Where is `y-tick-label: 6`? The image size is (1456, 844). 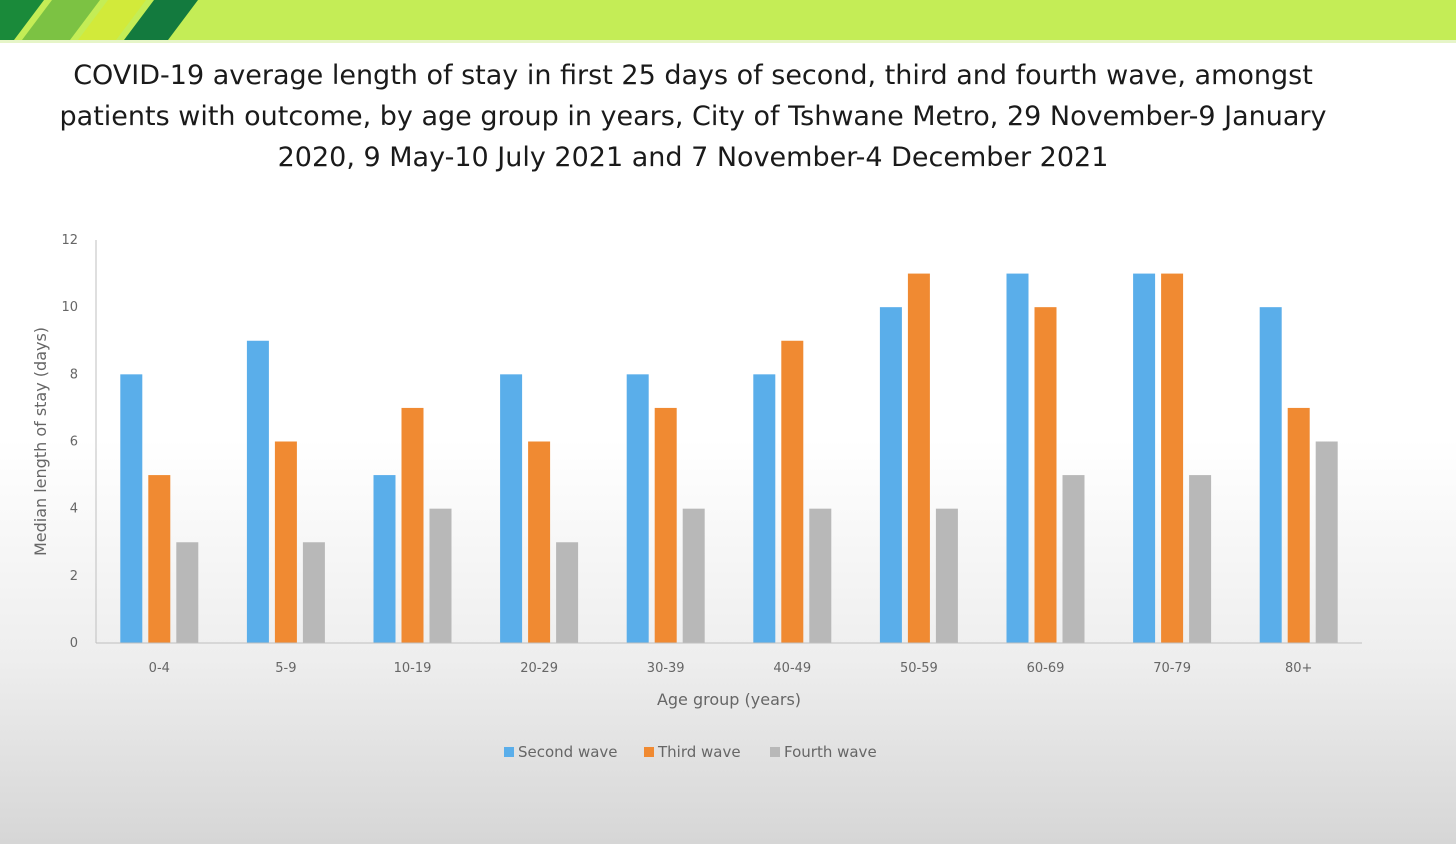
y-tick-label: 6 is located at coordinates (74, 442).